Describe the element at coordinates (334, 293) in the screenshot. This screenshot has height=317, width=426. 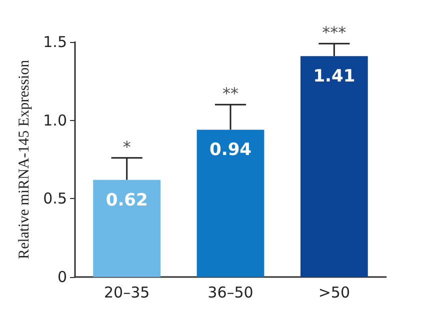
I see `x-tick-label: >50` at that location.